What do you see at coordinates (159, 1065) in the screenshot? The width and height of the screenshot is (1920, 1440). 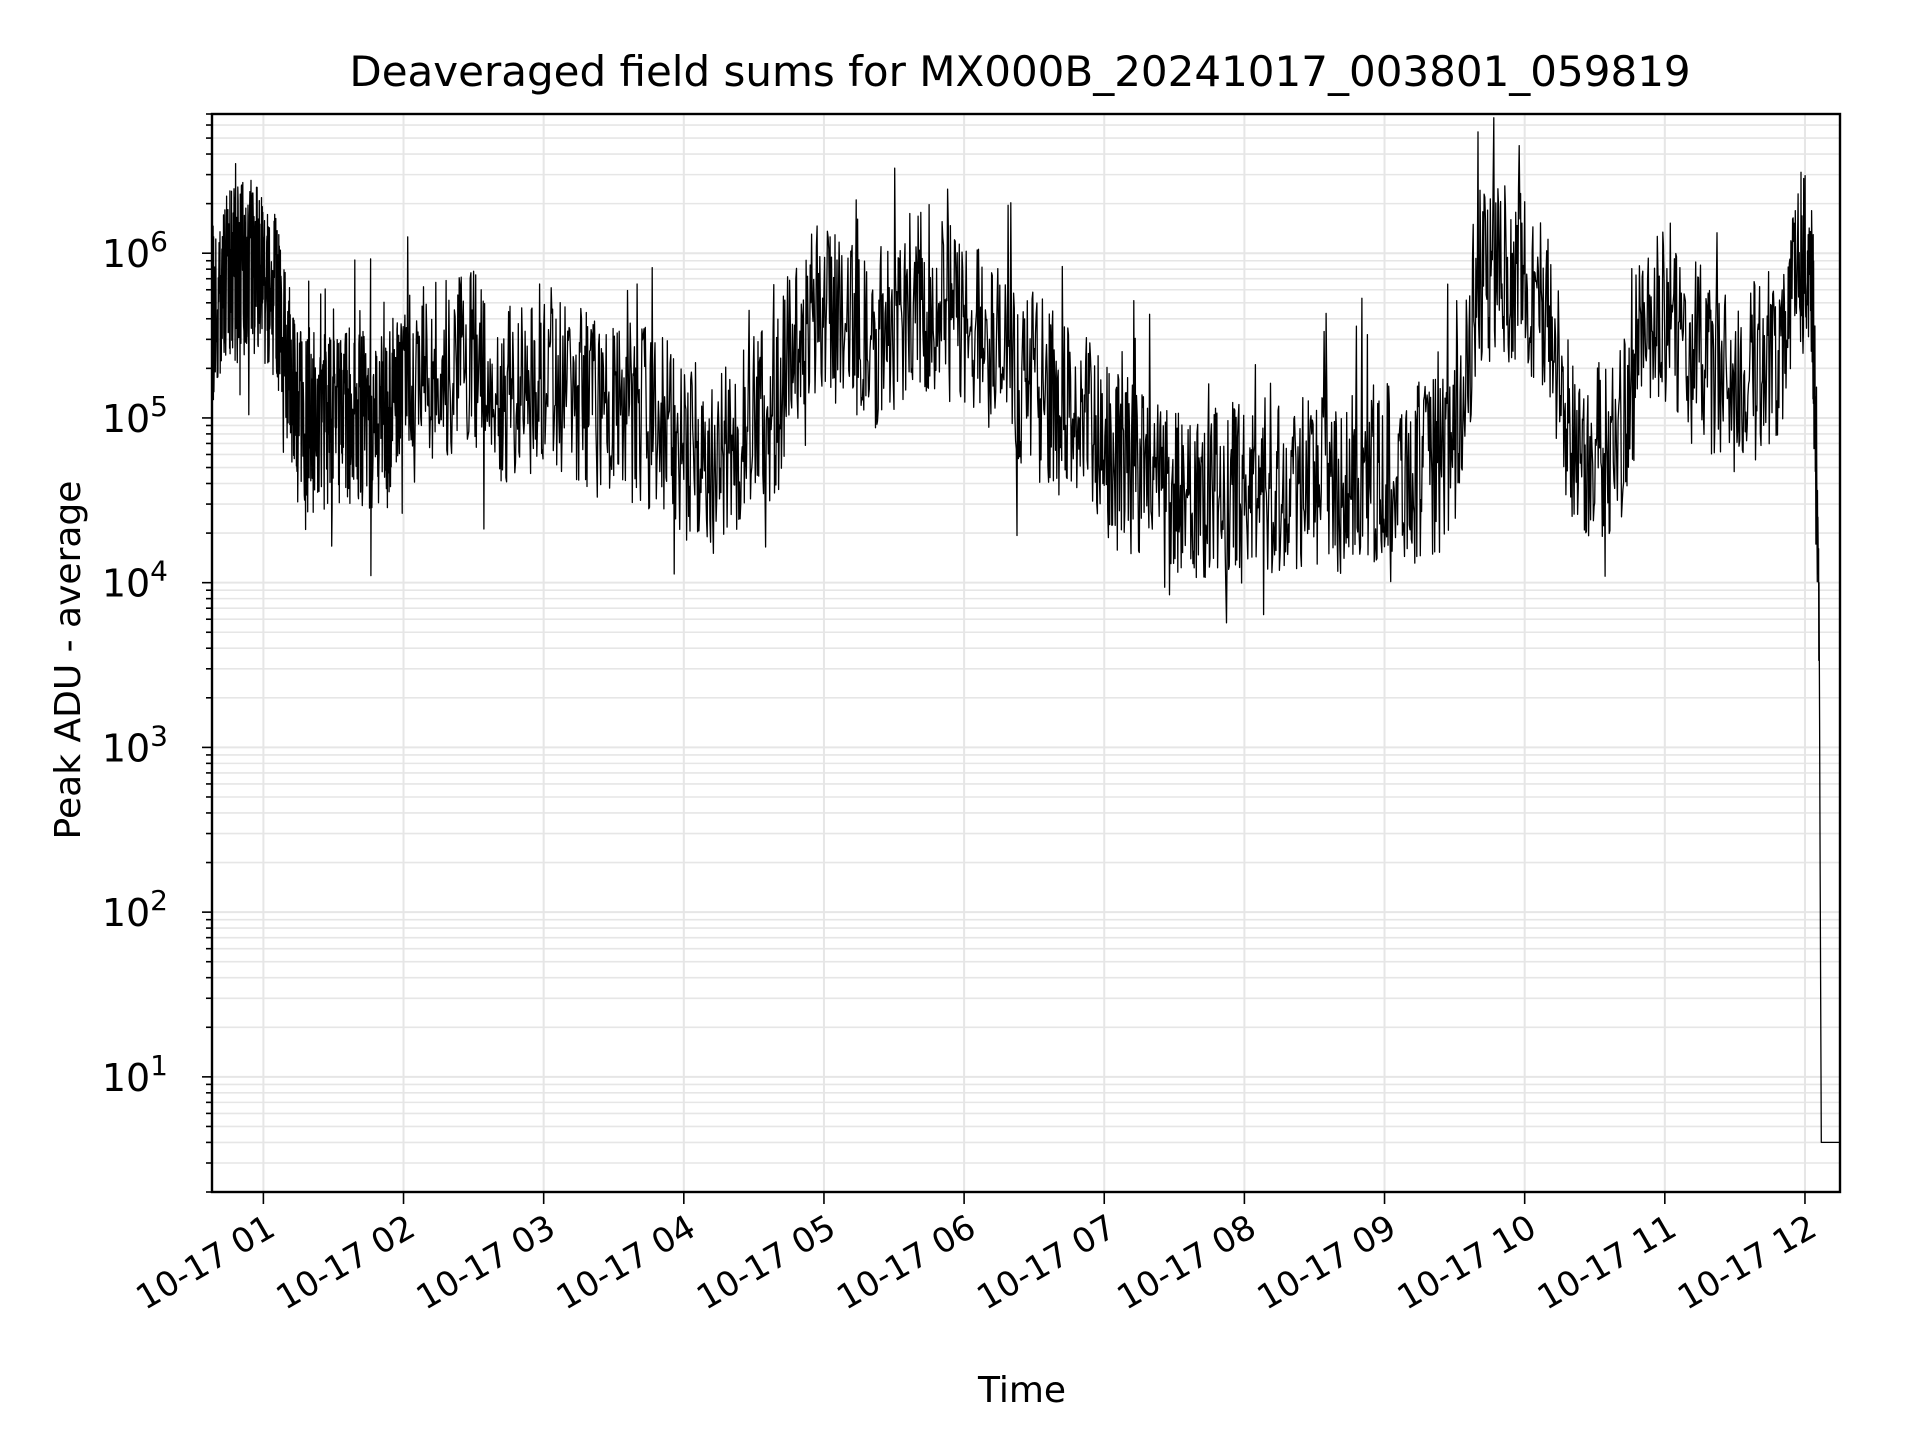 I see `y-tick-exponent: 1` at bounding box center [159, 1065].